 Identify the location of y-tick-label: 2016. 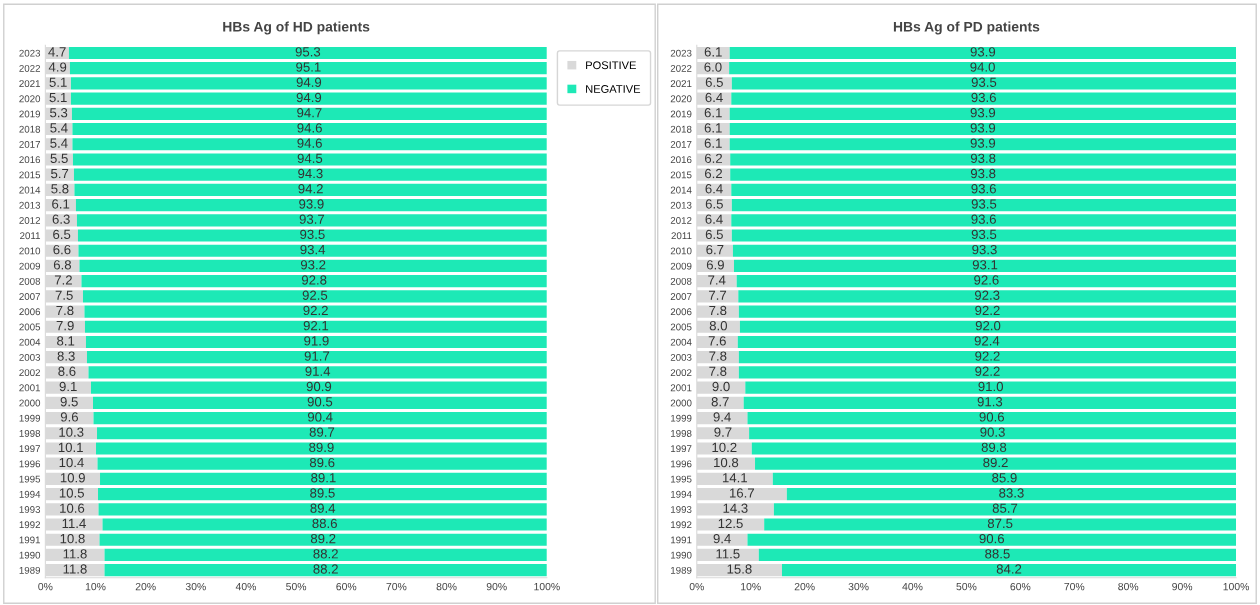
(30, 160).